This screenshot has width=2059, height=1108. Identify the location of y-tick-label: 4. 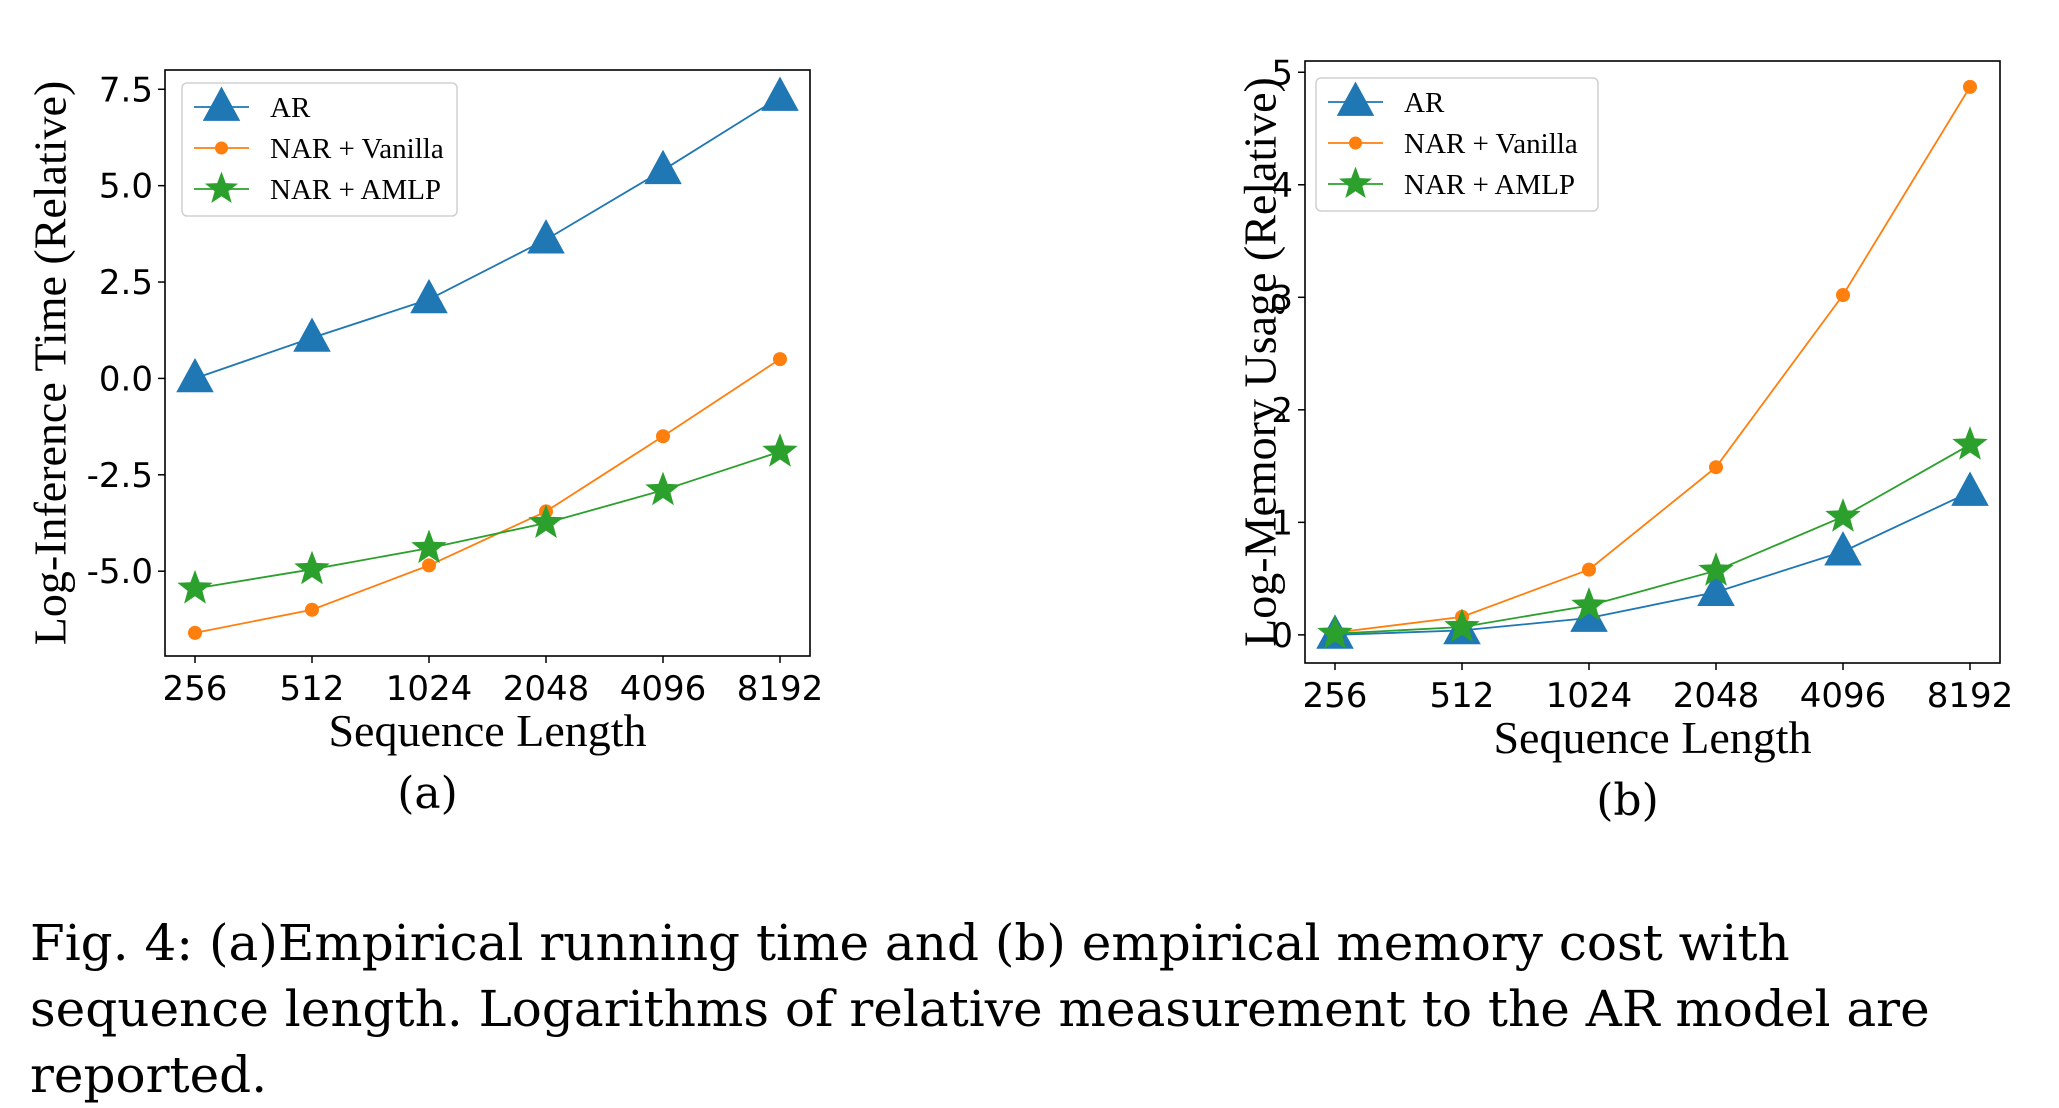
(1282, 186).